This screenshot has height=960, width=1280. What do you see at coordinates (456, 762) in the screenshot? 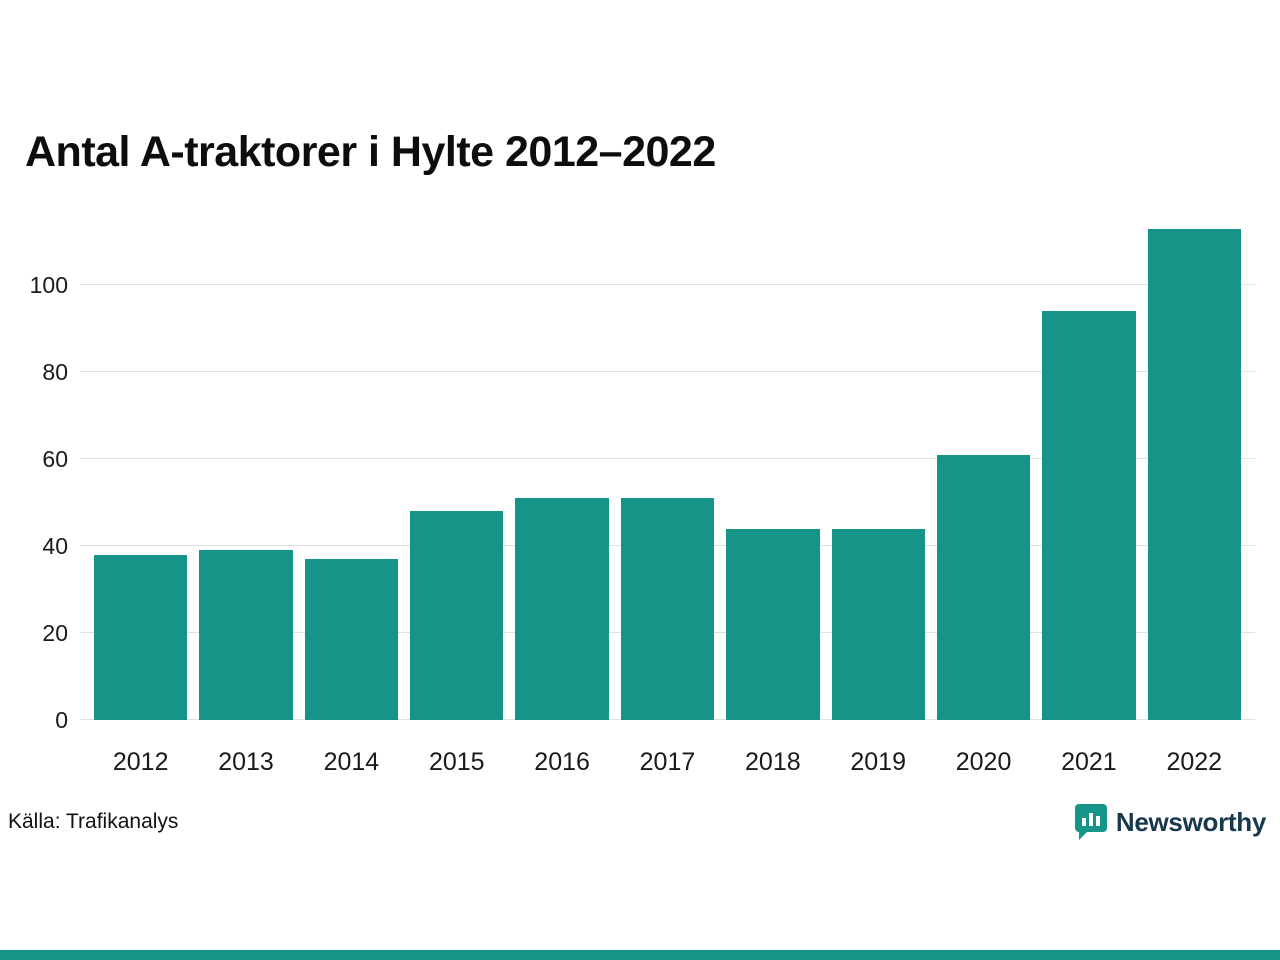
I see `x-axis-tick-label: 2015` at bounding box center [456, 762].